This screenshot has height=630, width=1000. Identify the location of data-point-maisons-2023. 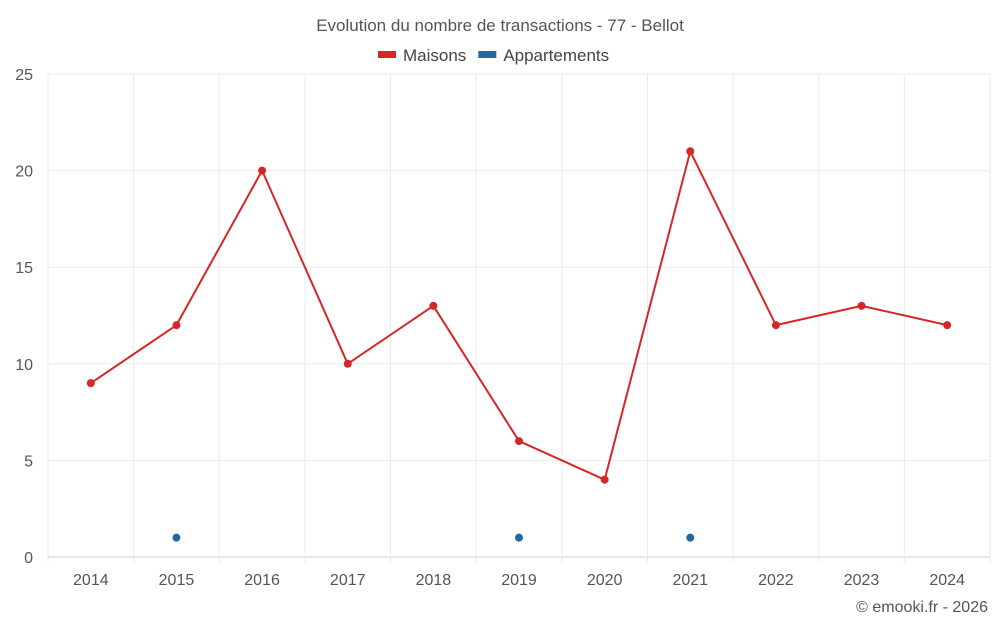
(861, 305).